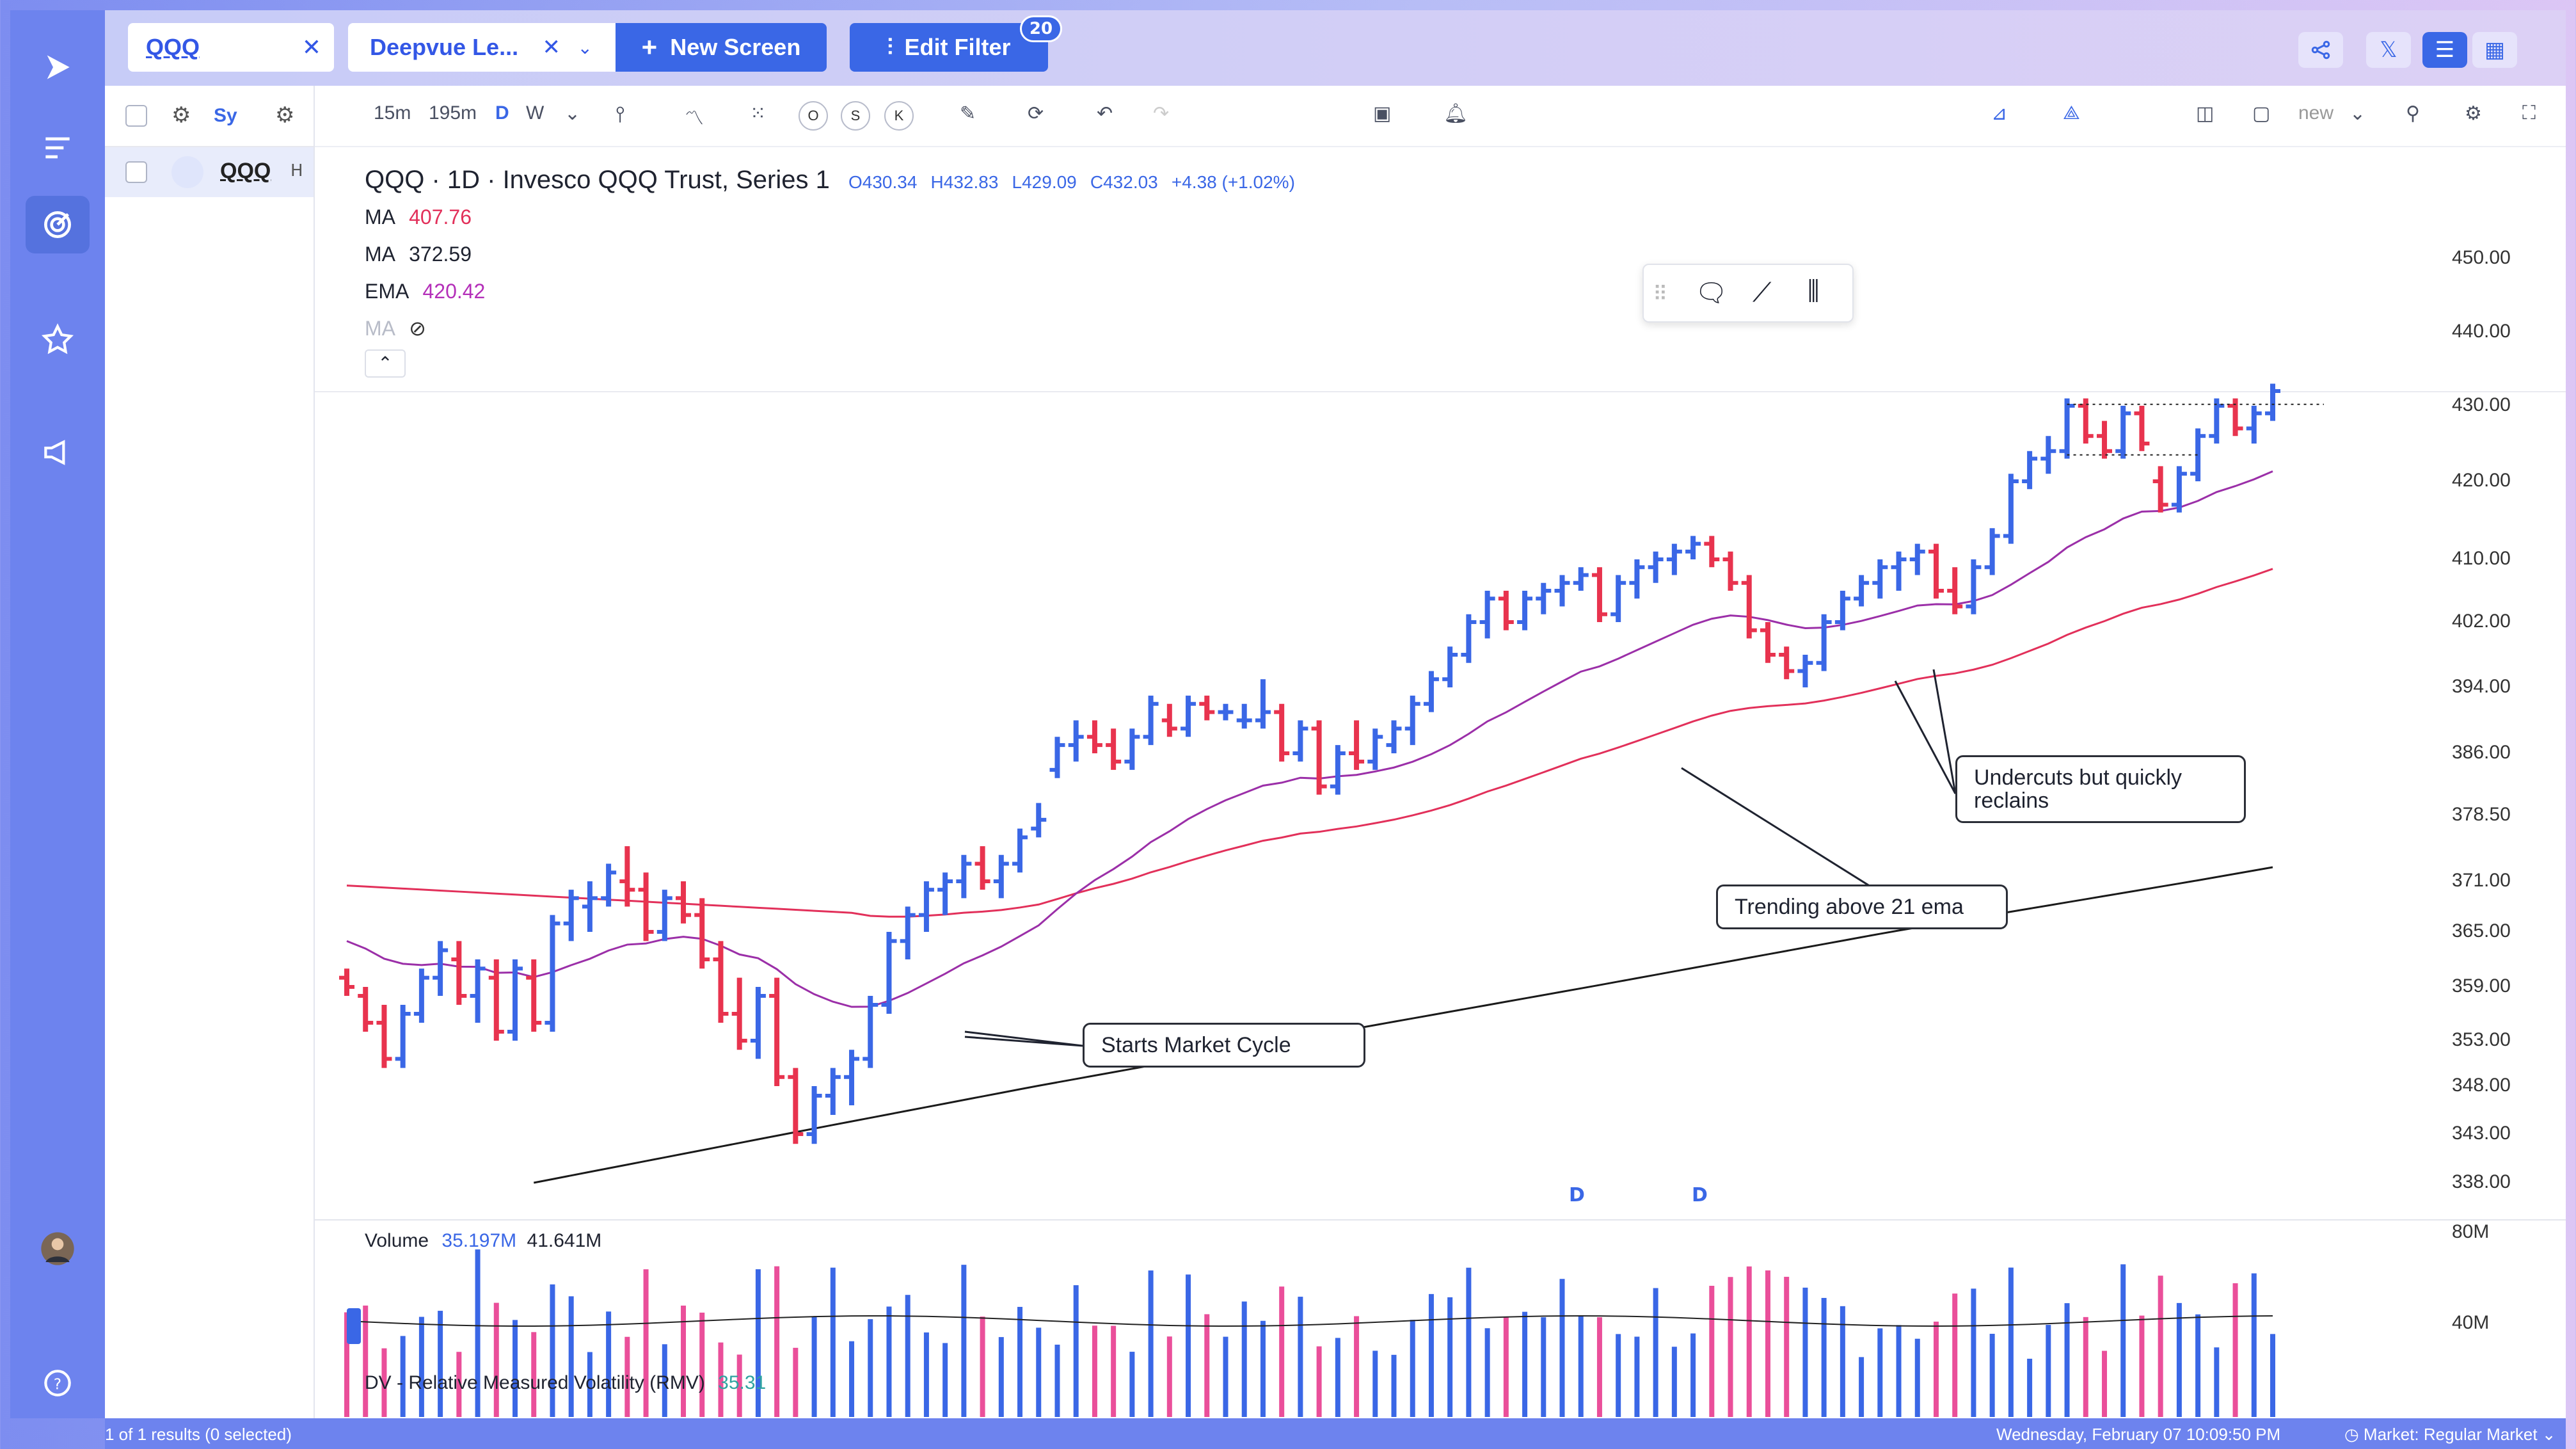  I want to click on circle-button-k: K, so click(899, 116).